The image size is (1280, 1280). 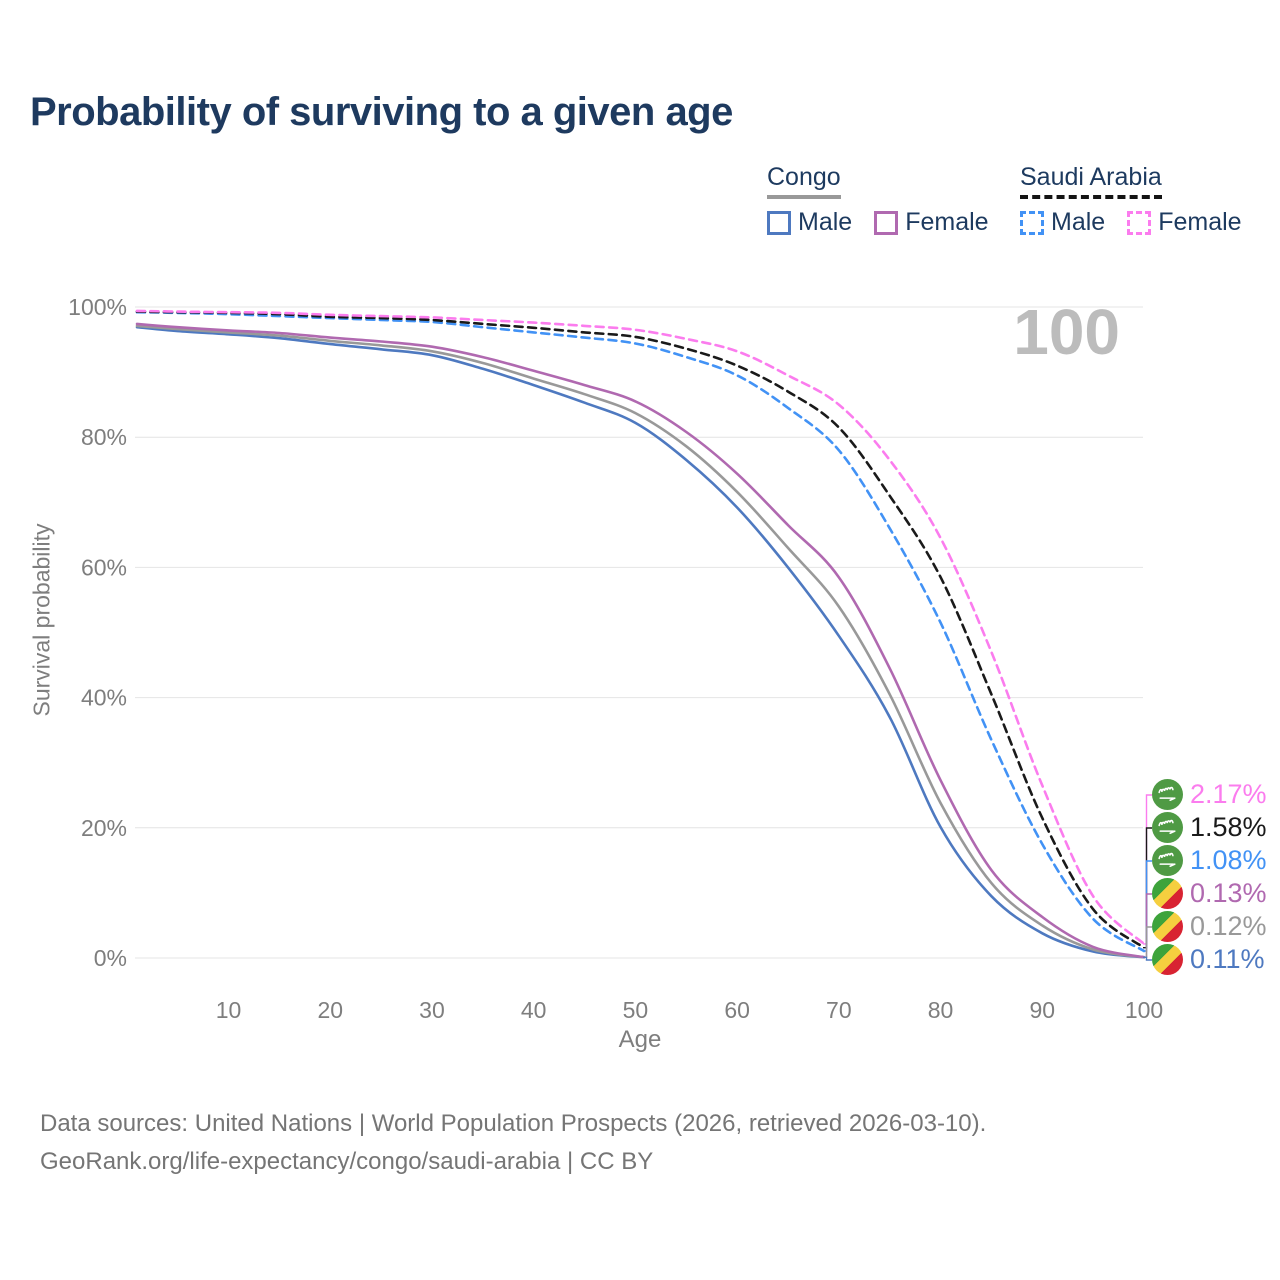 What do you see at coordinates (1139, 222) in the screenshot?
I see `saudi-female-swatch-icon` at bounding box center [1139, 222].